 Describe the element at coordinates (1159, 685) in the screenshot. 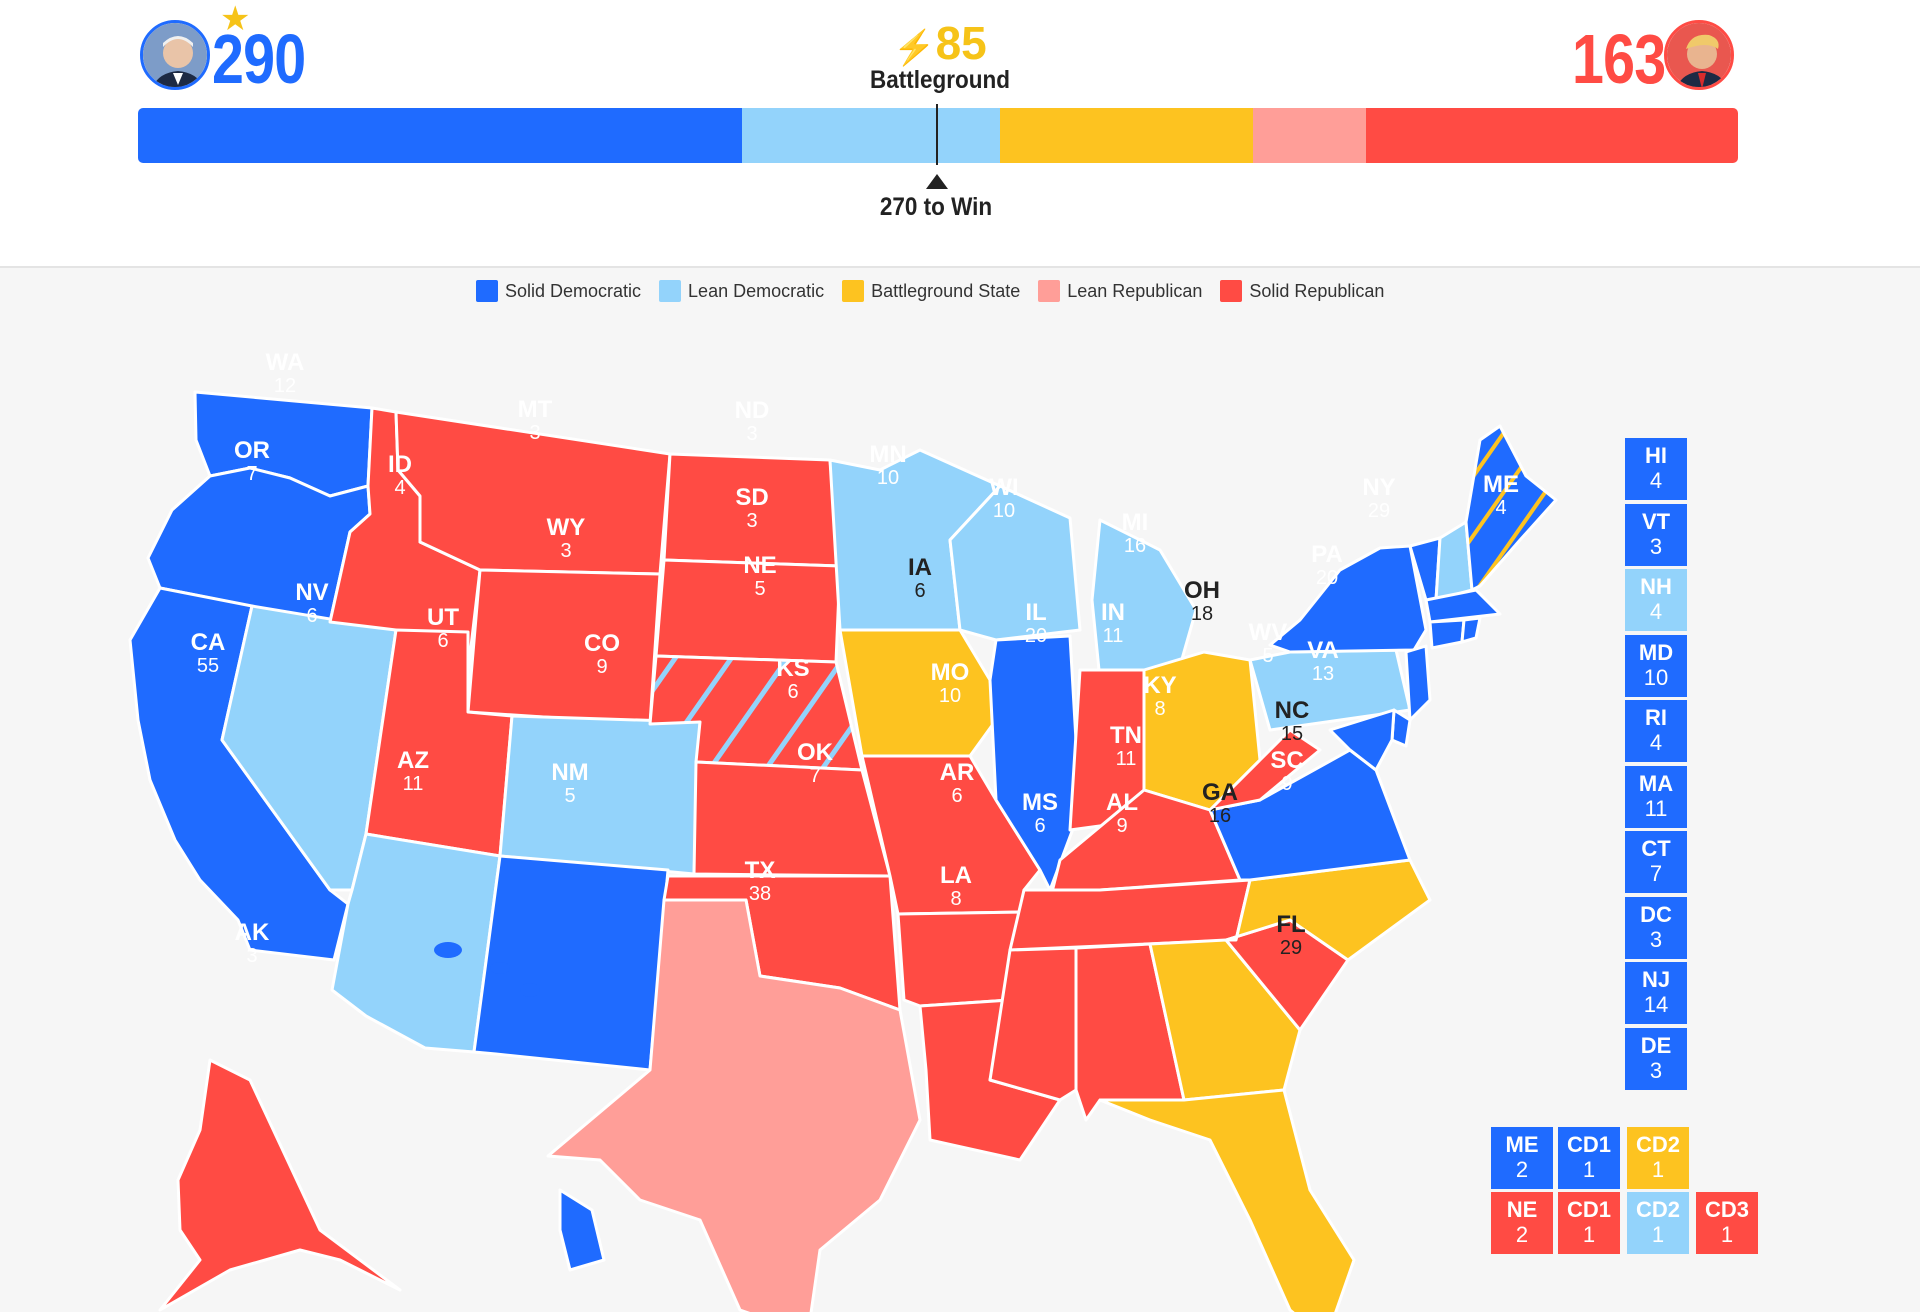

I see `state-label: KY` at that location.